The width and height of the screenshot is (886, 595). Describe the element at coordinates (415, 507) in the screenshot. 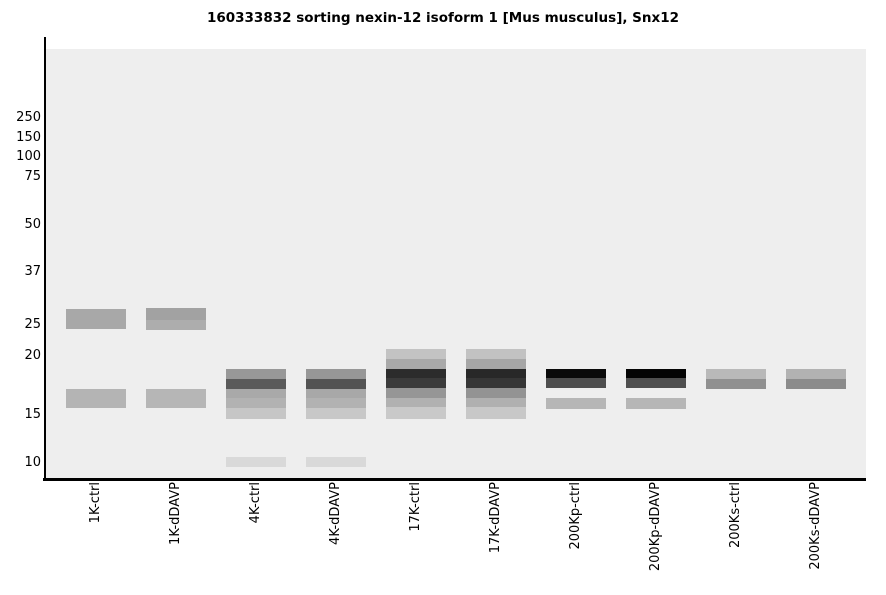

I see `lane-label-17K-ctrl: 17K-ctrl` at that location.